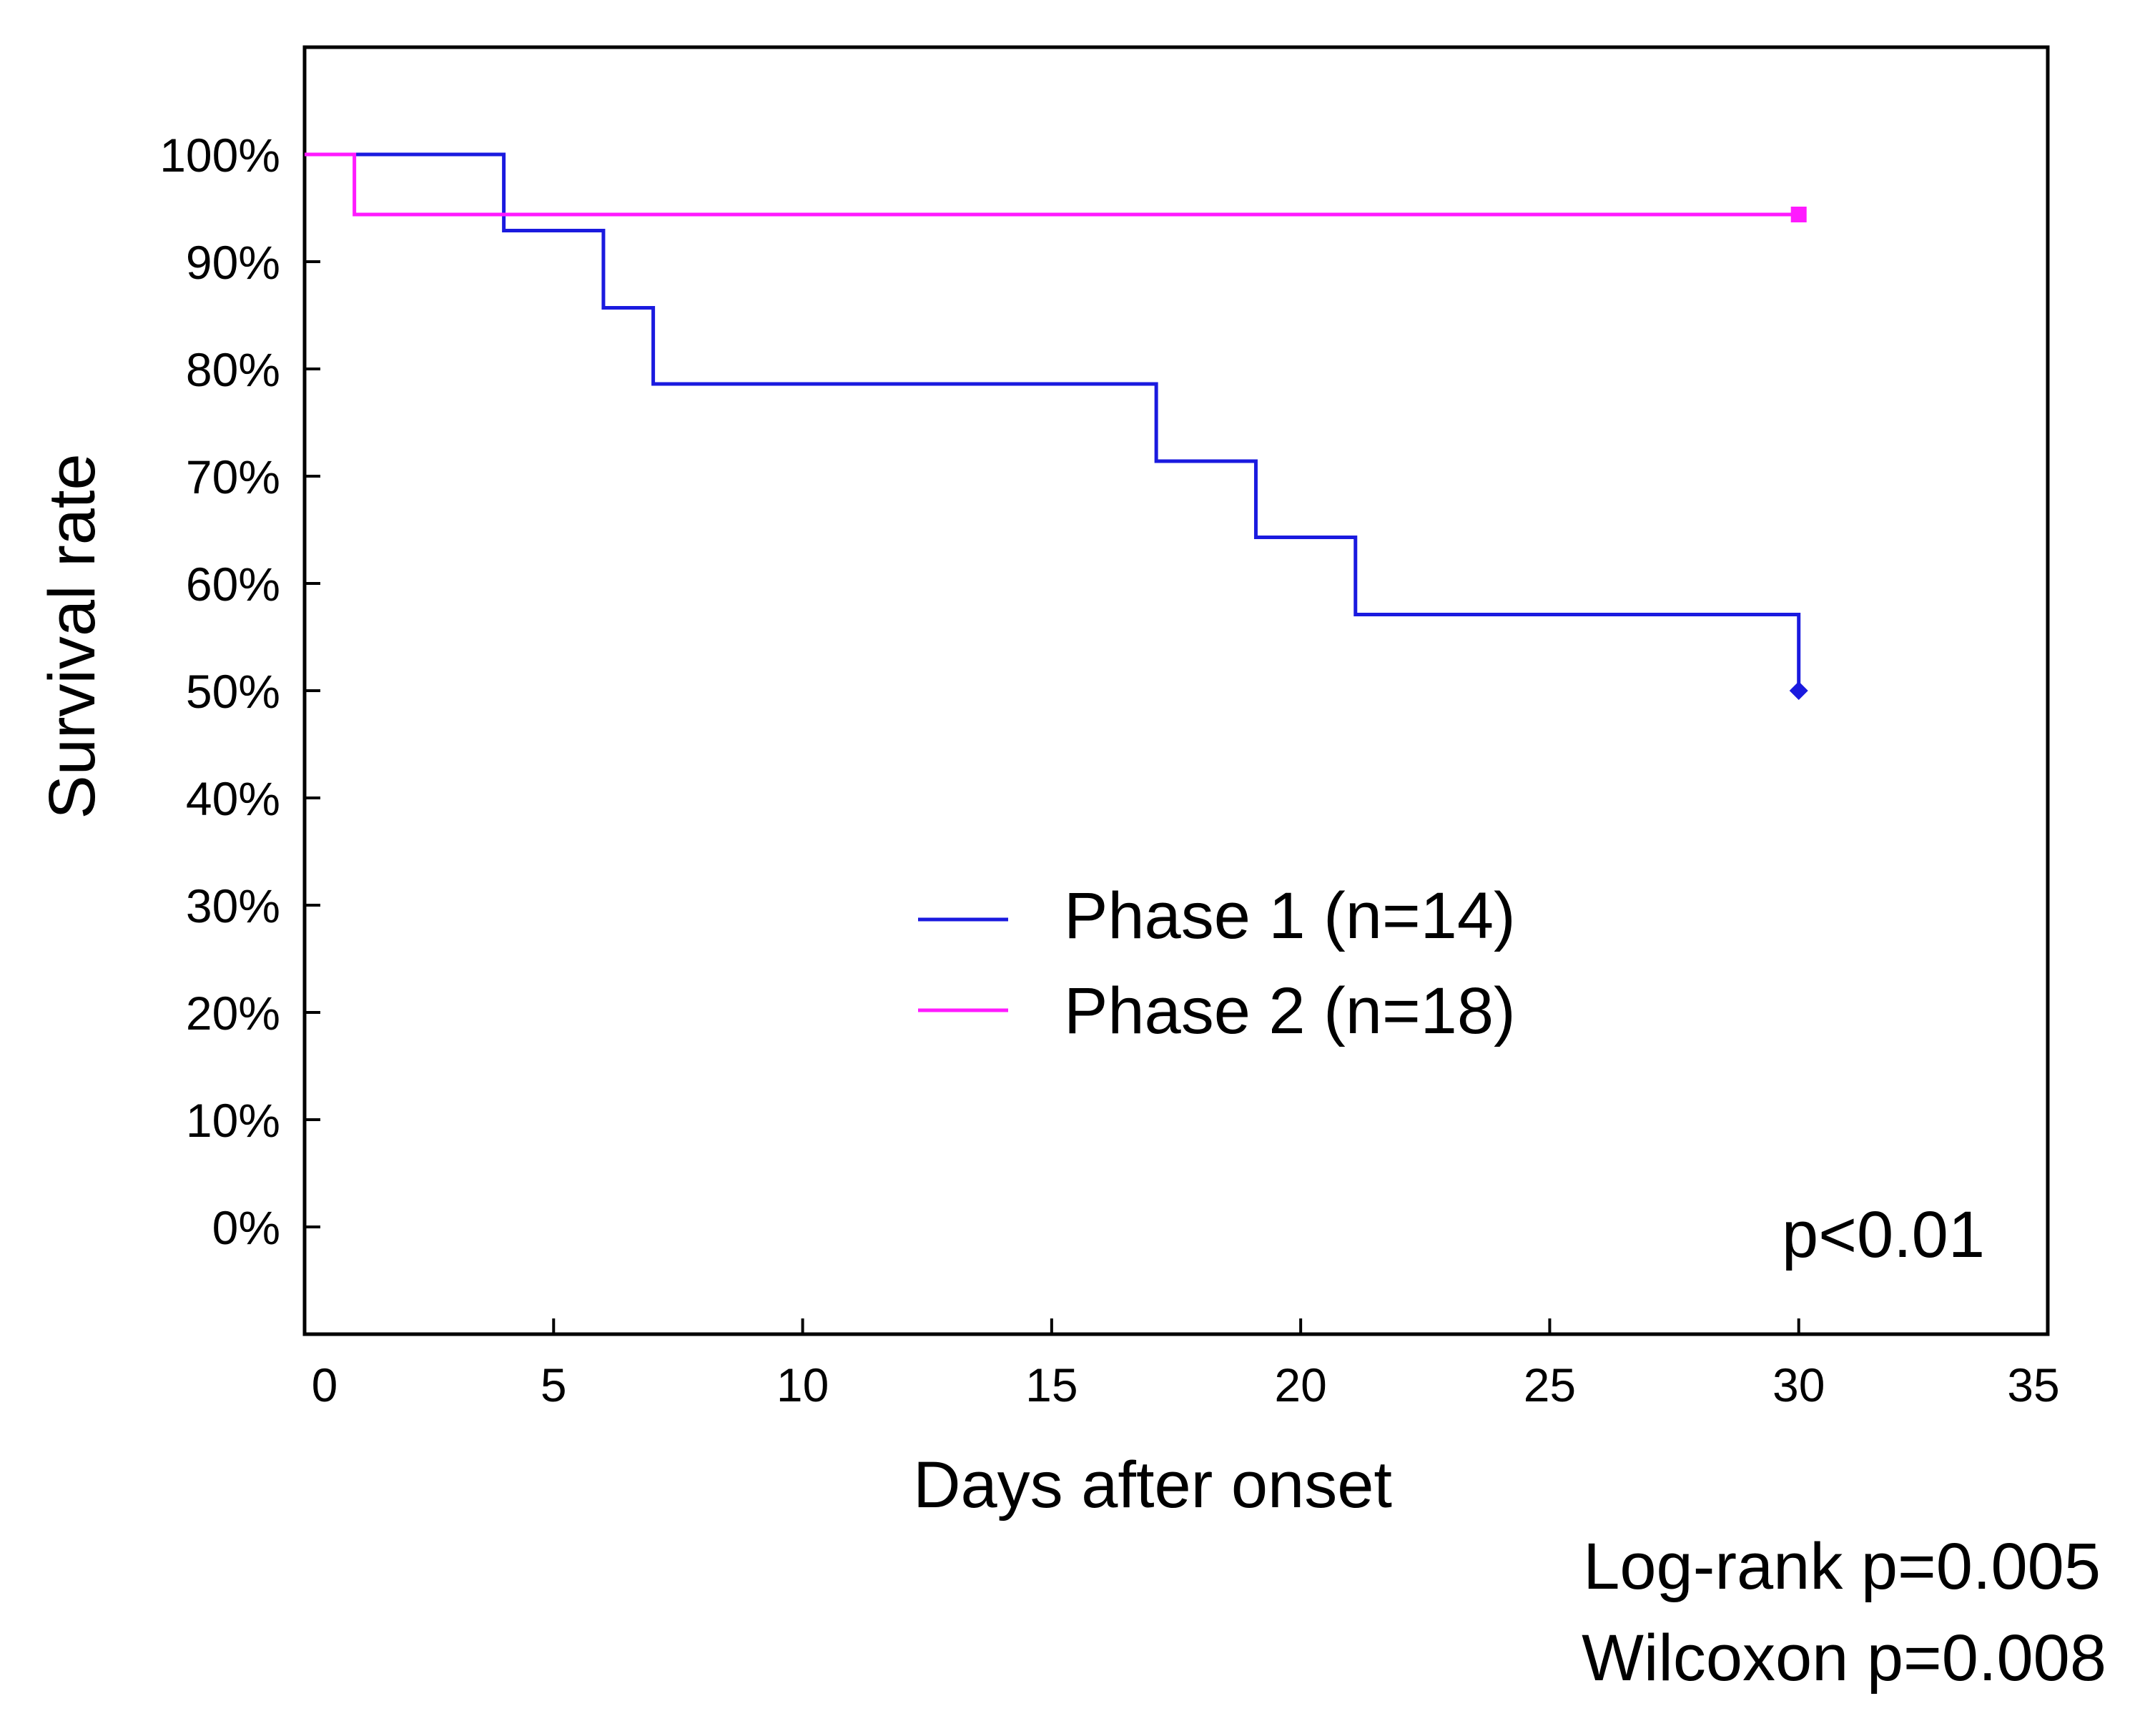 This screenshot has height=1736, width=2145. Describe the element at coordinates (1842, 1566) in the screenshot. I see `log-rank-annotation: Log-rank p=0.005` at that location.